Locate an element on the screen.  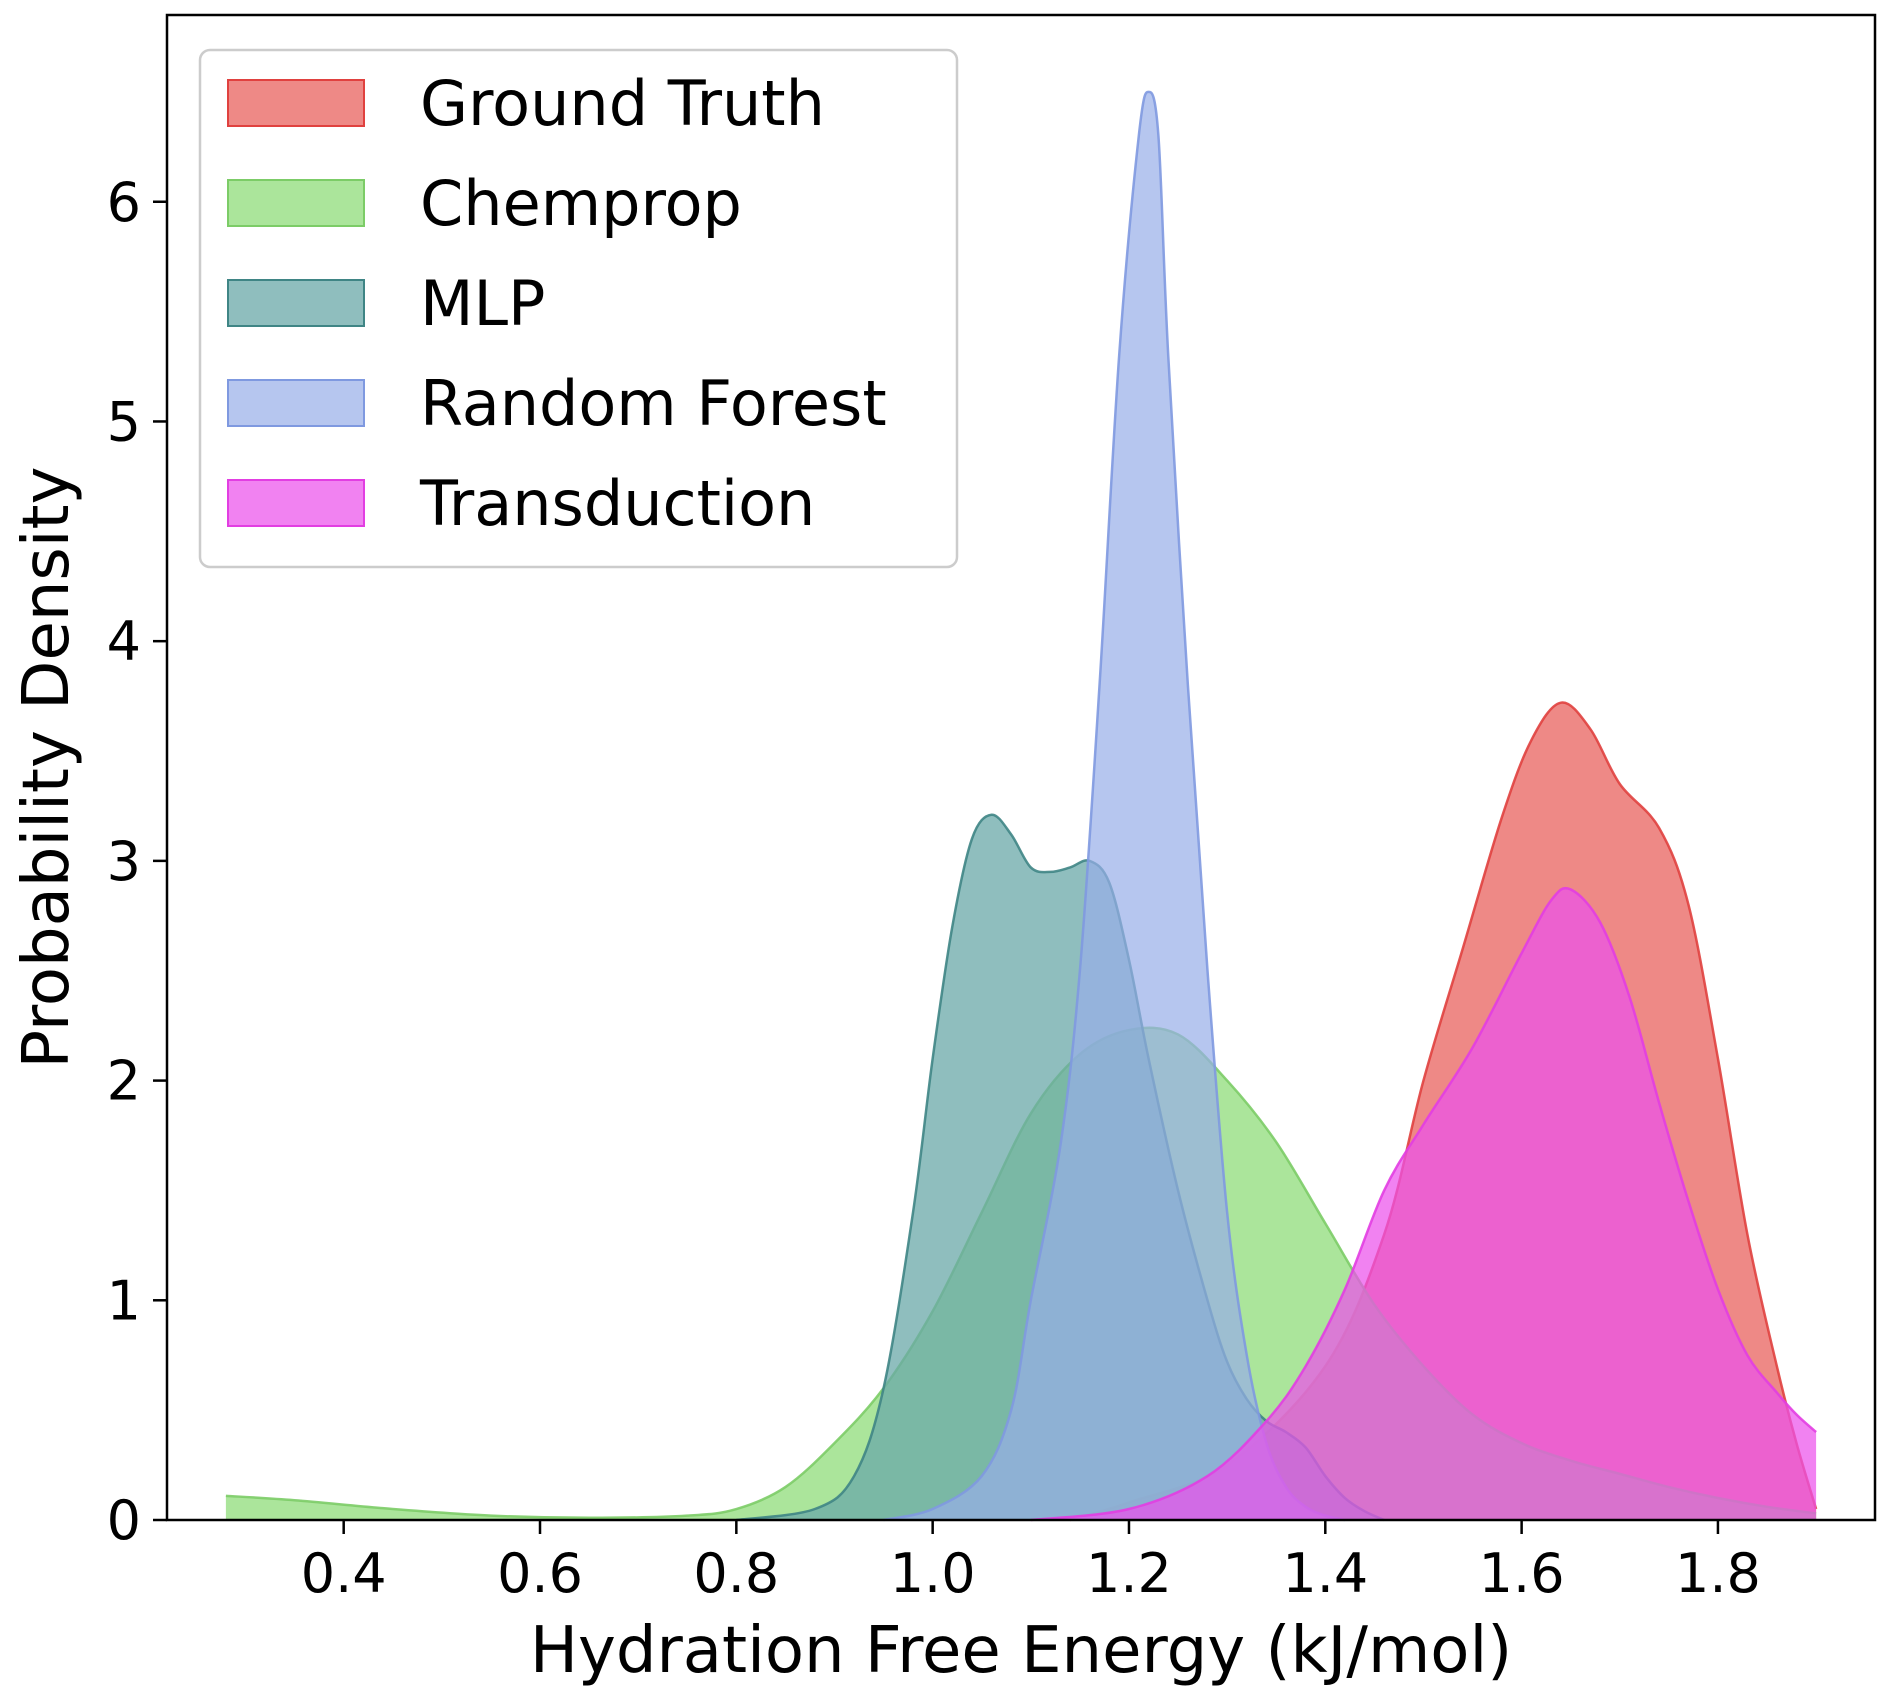
x-tick-label: 0.8 is located at coordinates (736, 1573).